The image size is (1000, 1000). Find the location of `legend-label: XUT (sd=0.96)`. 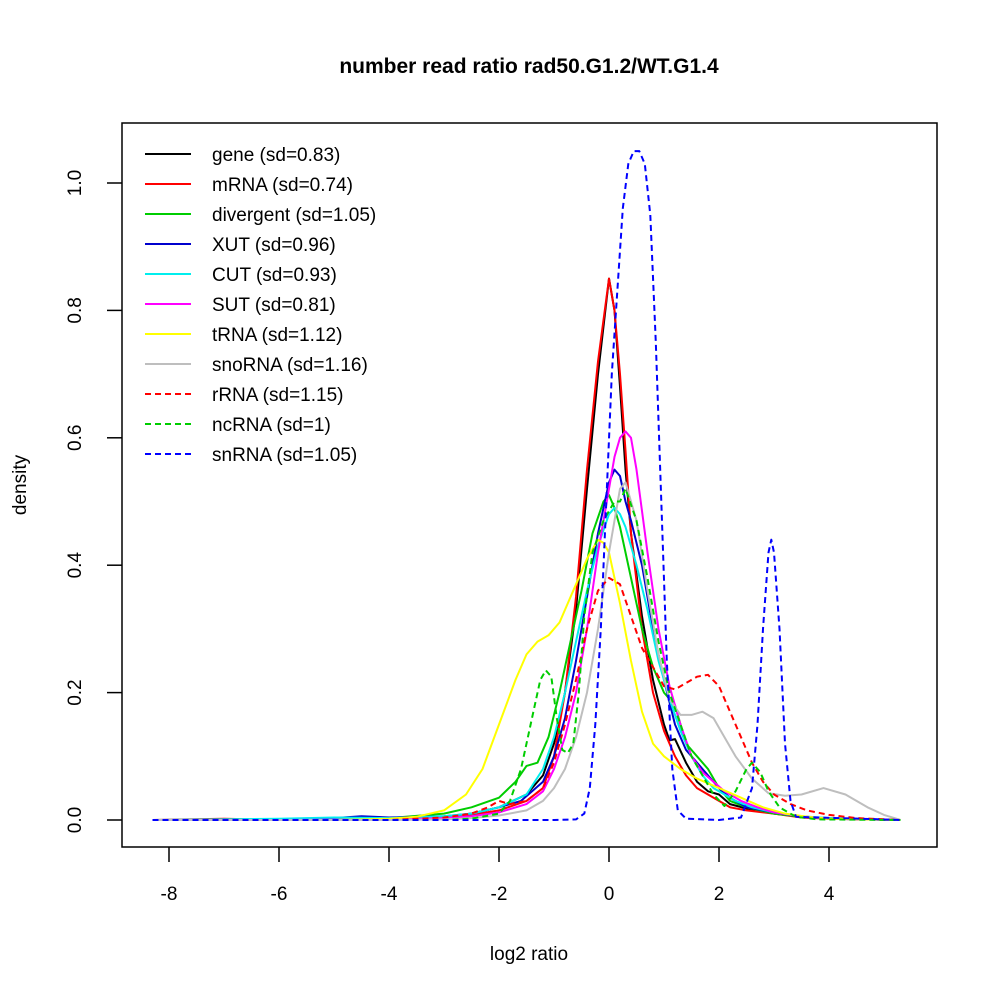

legend-label: XUT (sd=0.96) is located at coordinates (274, 245).